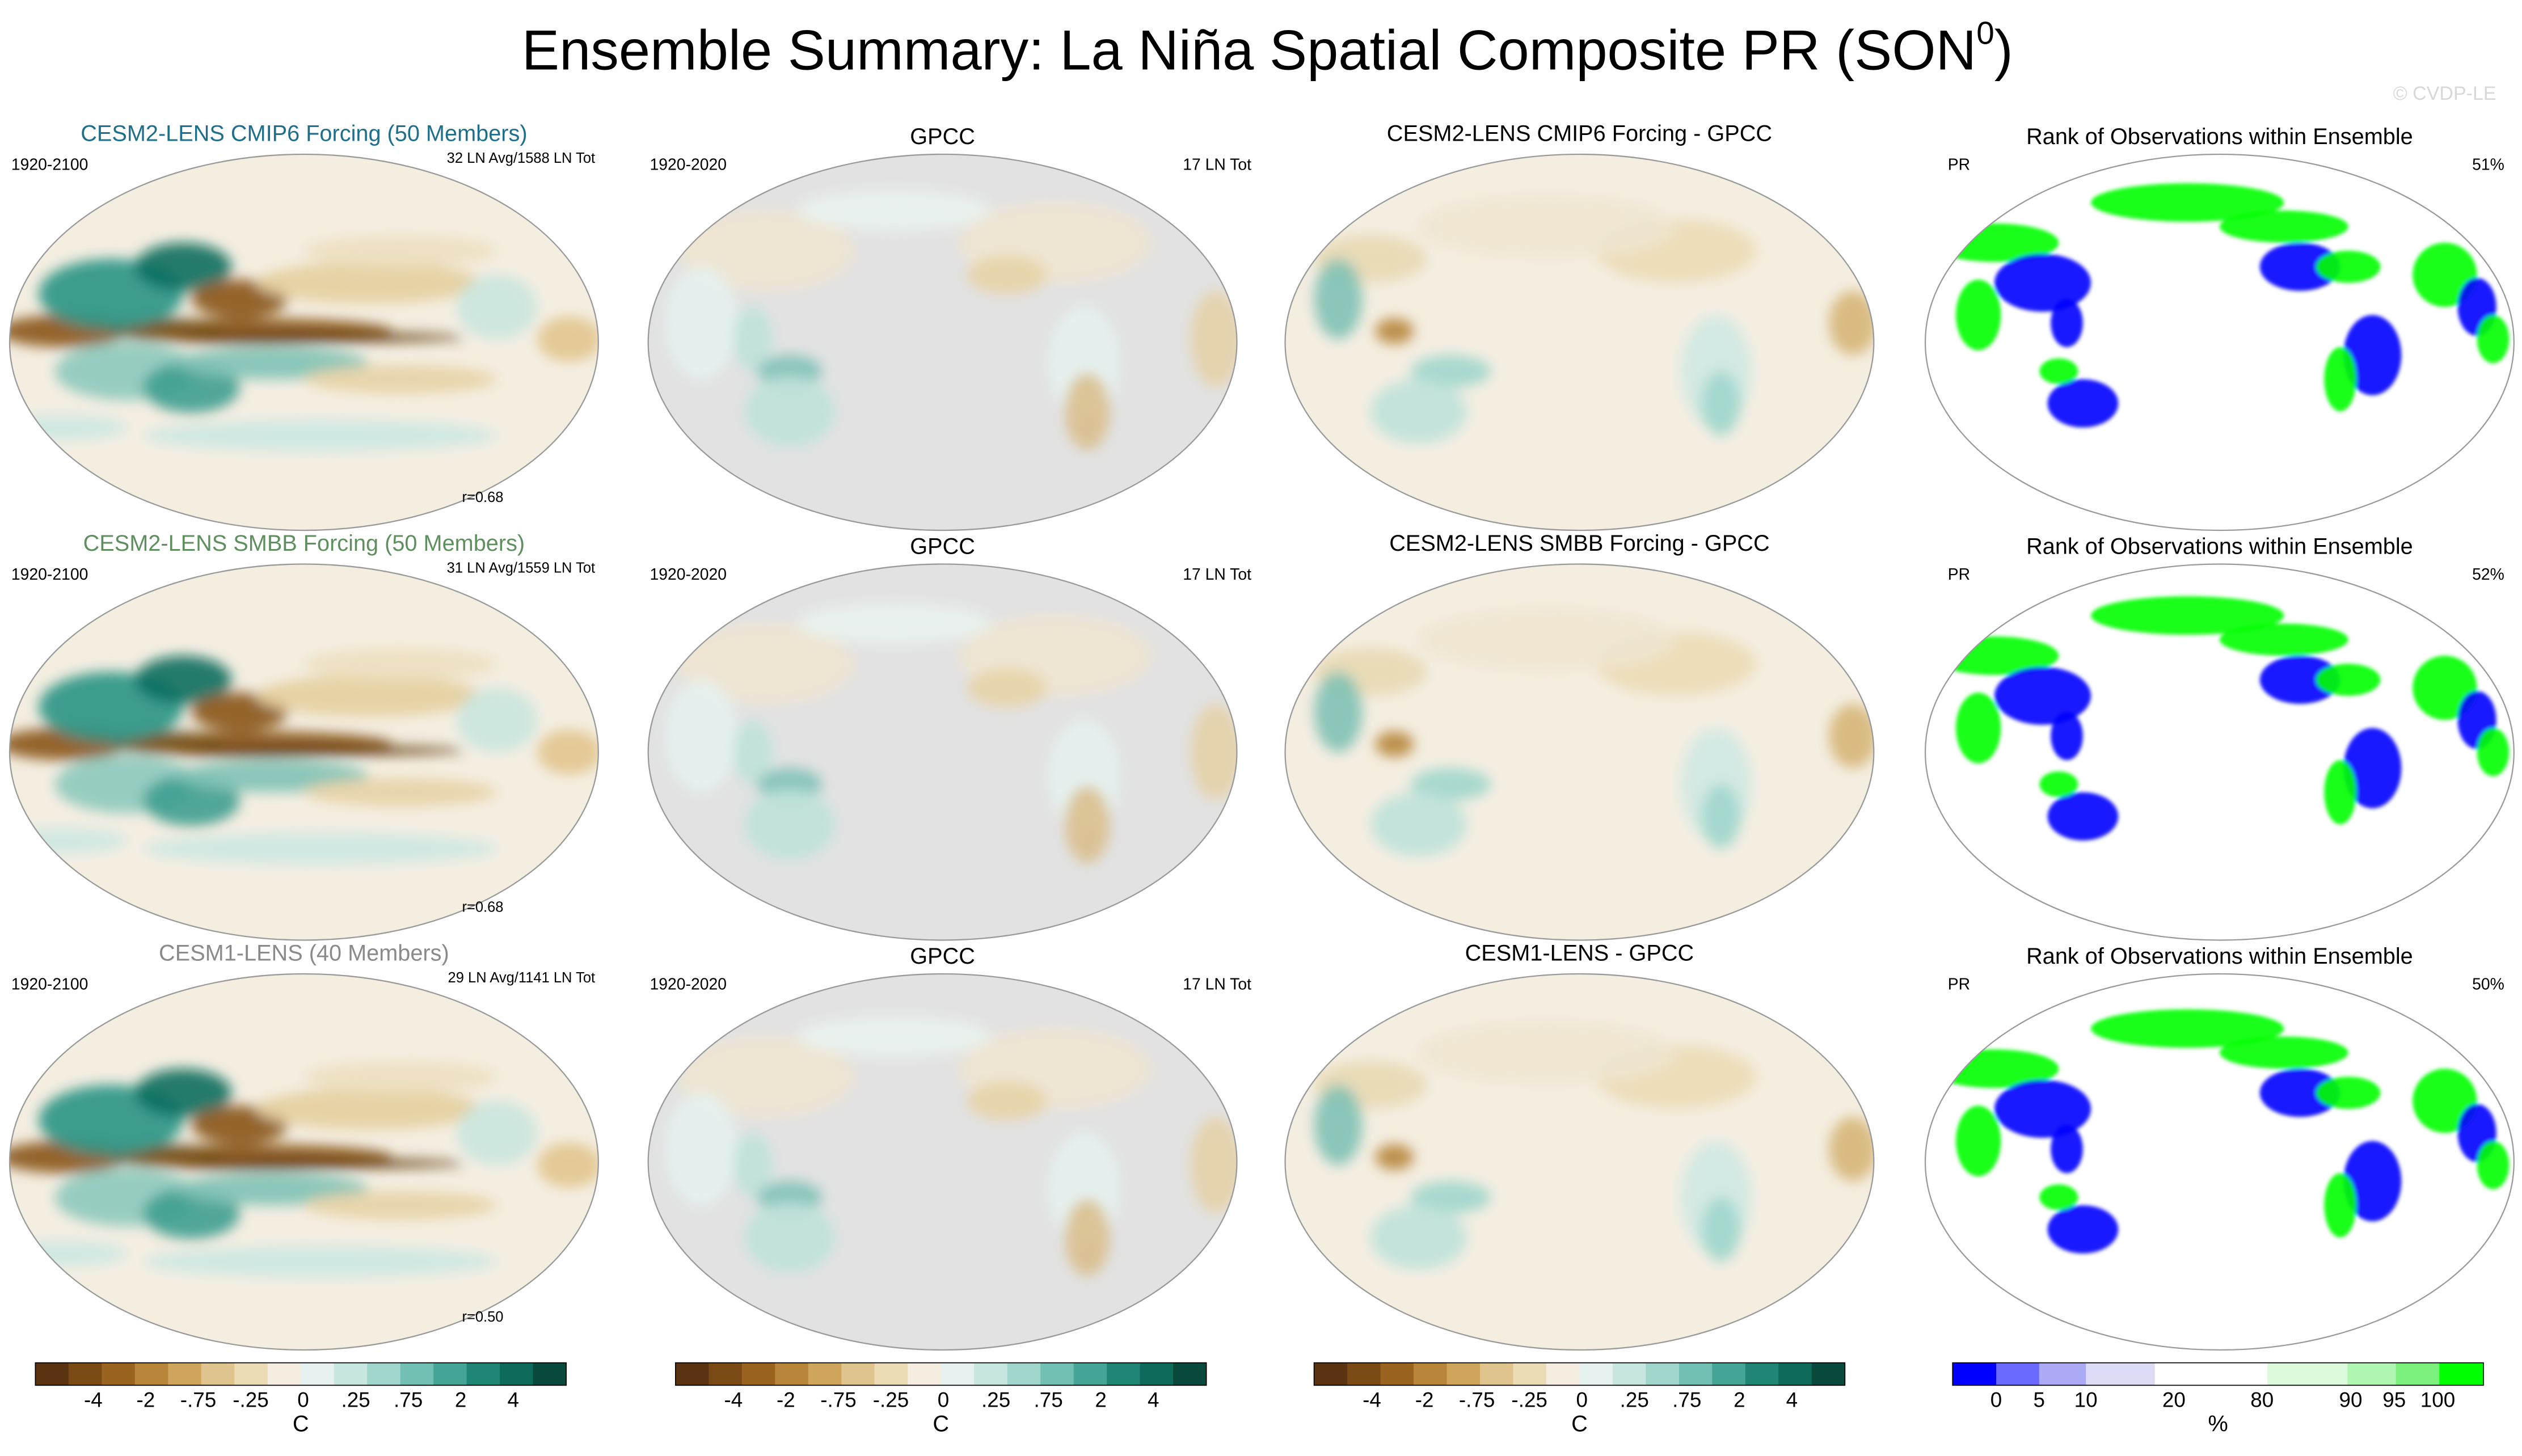 This screenshot has width=2522, height=1456. Describe the element at coordinates (483, 1317) in the screenshot. I see `panel-correlation: r=0.50` at that location.